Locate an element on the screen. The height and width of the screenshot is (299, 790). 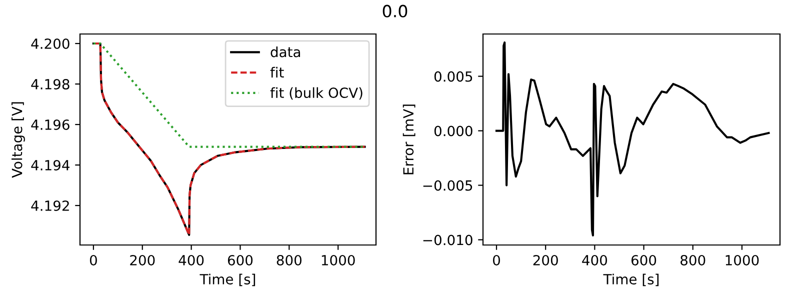
y-tick-label: 4.200 is located at coordinates (50, 43).